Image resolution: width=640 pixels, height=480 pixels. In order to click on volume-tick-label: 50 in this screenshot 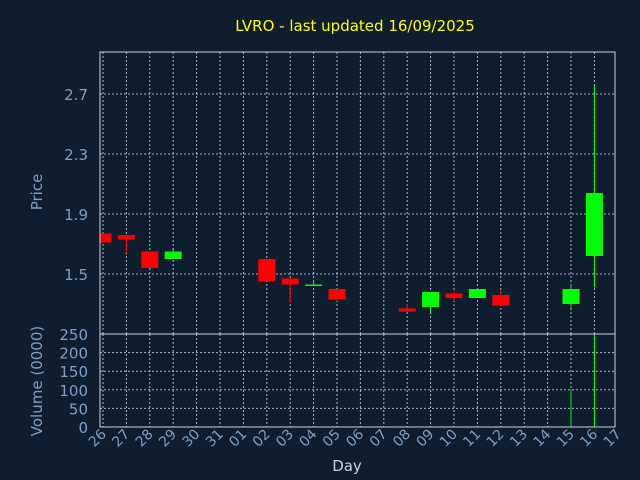, I will do `click(78, 409)`.